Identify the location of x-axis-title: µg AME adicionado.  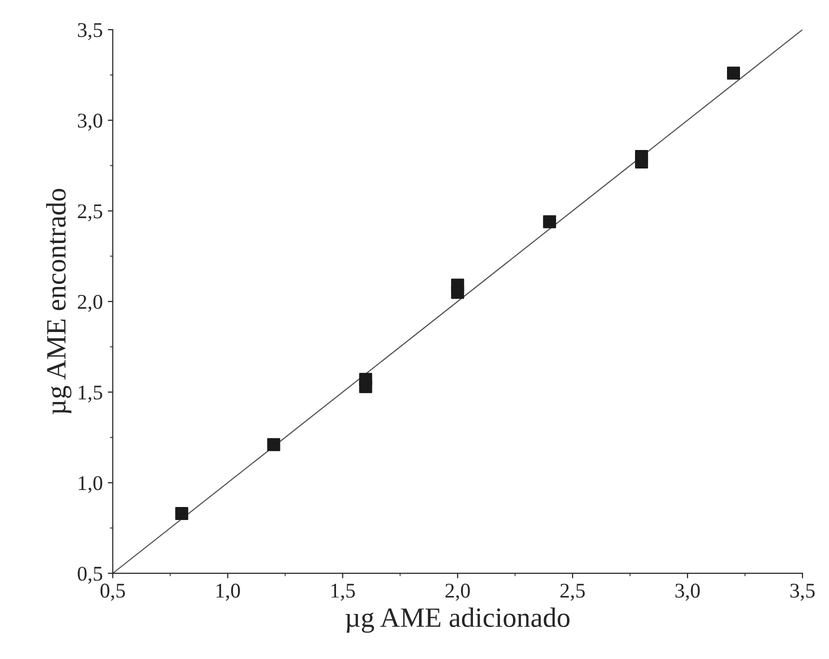
(458, 620).